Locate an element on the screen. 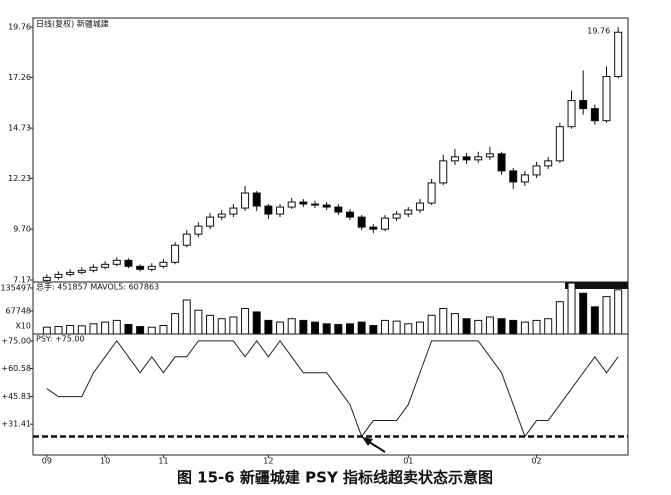 The image size is (671, 495). y-tick-label: +60.58 is located at coordinates (16, 368).